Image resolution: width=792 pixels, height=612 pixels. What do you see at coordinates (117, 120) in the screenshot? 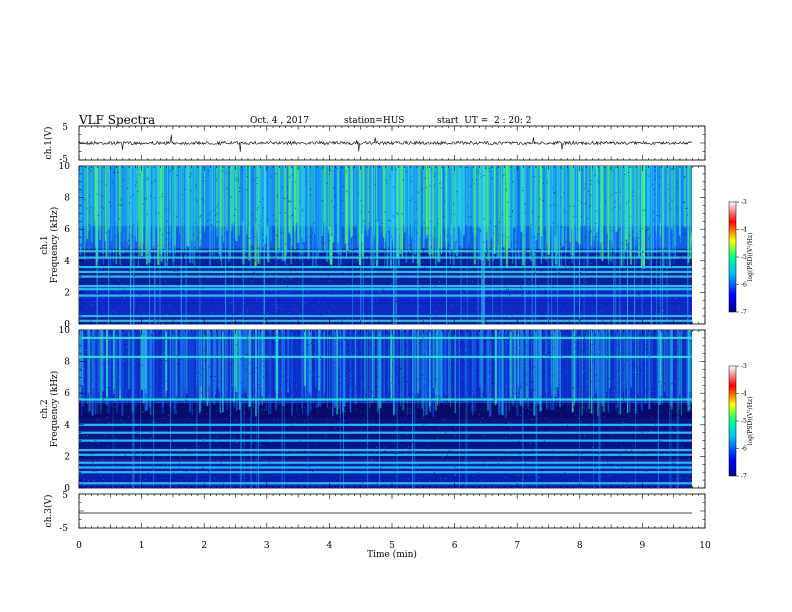
I see `chart-title: VLF Spectra` at bounding box center [117, 120].